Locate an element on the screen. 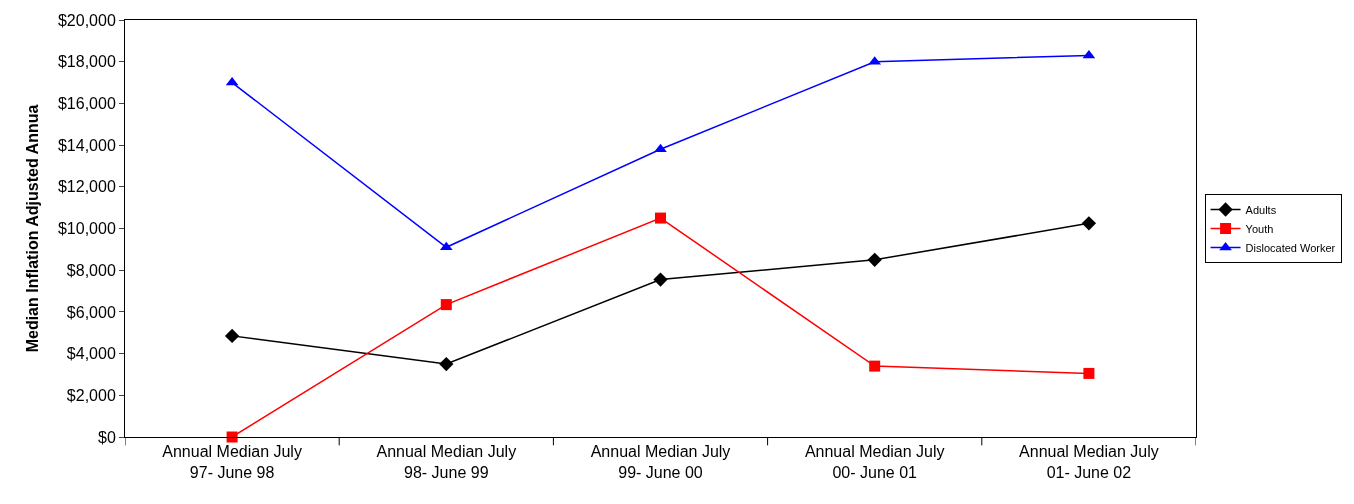  x-tick-label: Annual Median July 99- June 00 is located at coordinates (660, 462).